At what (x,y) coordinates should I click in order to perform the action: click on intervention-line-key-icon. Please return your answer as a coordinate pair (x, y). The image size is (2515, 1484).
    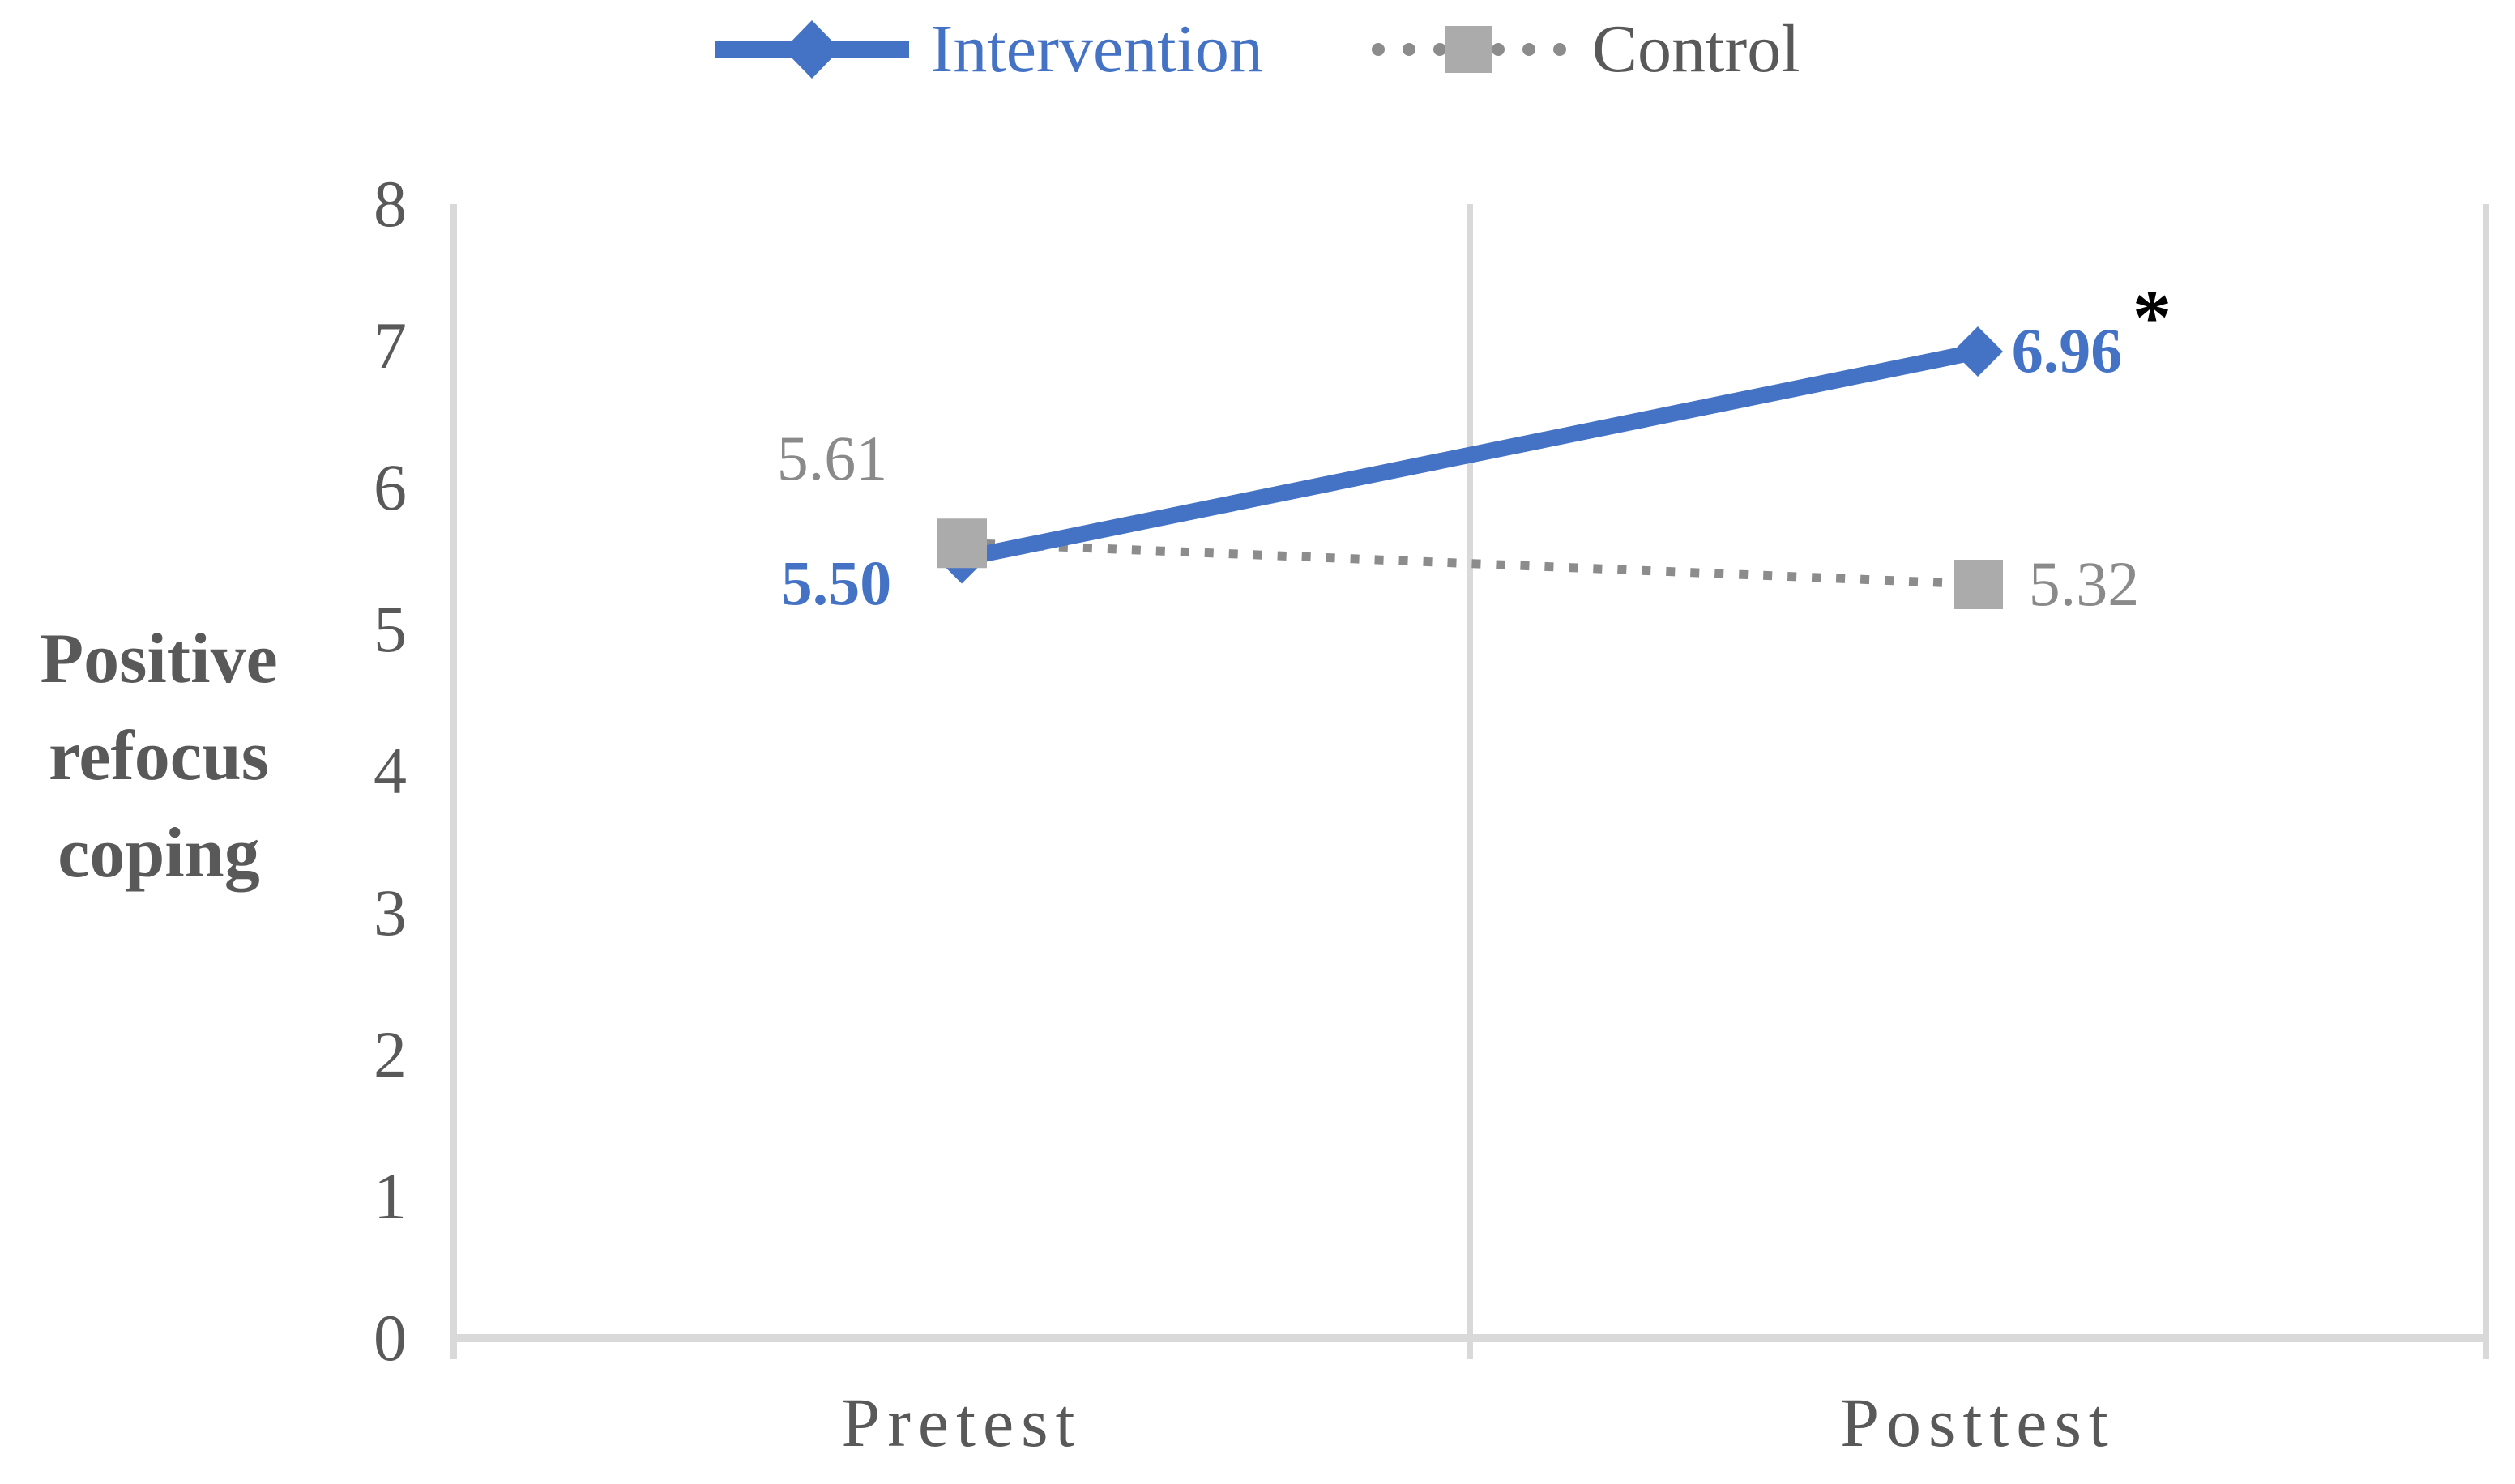
    Looking at the image, I should click on (812, 49).